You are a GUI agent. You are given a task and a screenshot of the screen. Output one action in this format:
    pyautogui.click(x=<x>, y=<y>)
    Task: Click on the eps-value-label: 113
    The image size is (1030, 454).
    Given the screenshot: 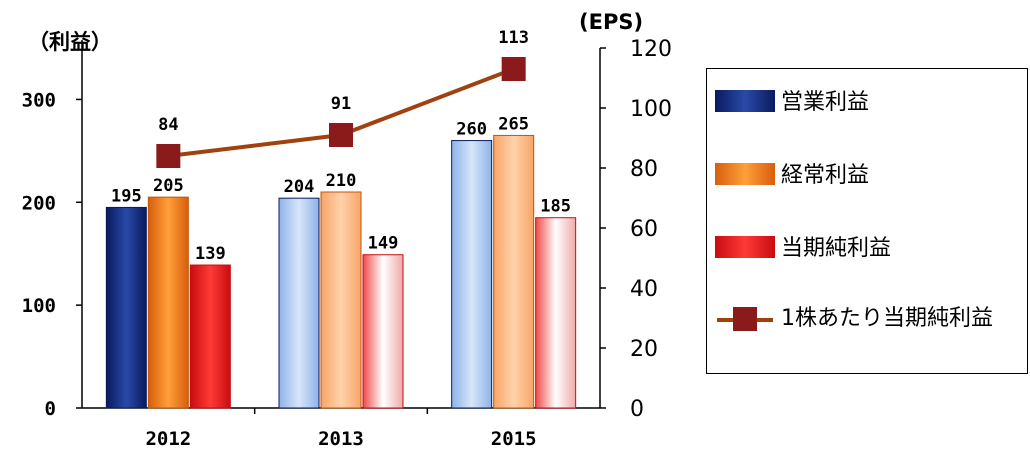 What is the action you would take?
    pyautogui.click(x=513, y=38)
    